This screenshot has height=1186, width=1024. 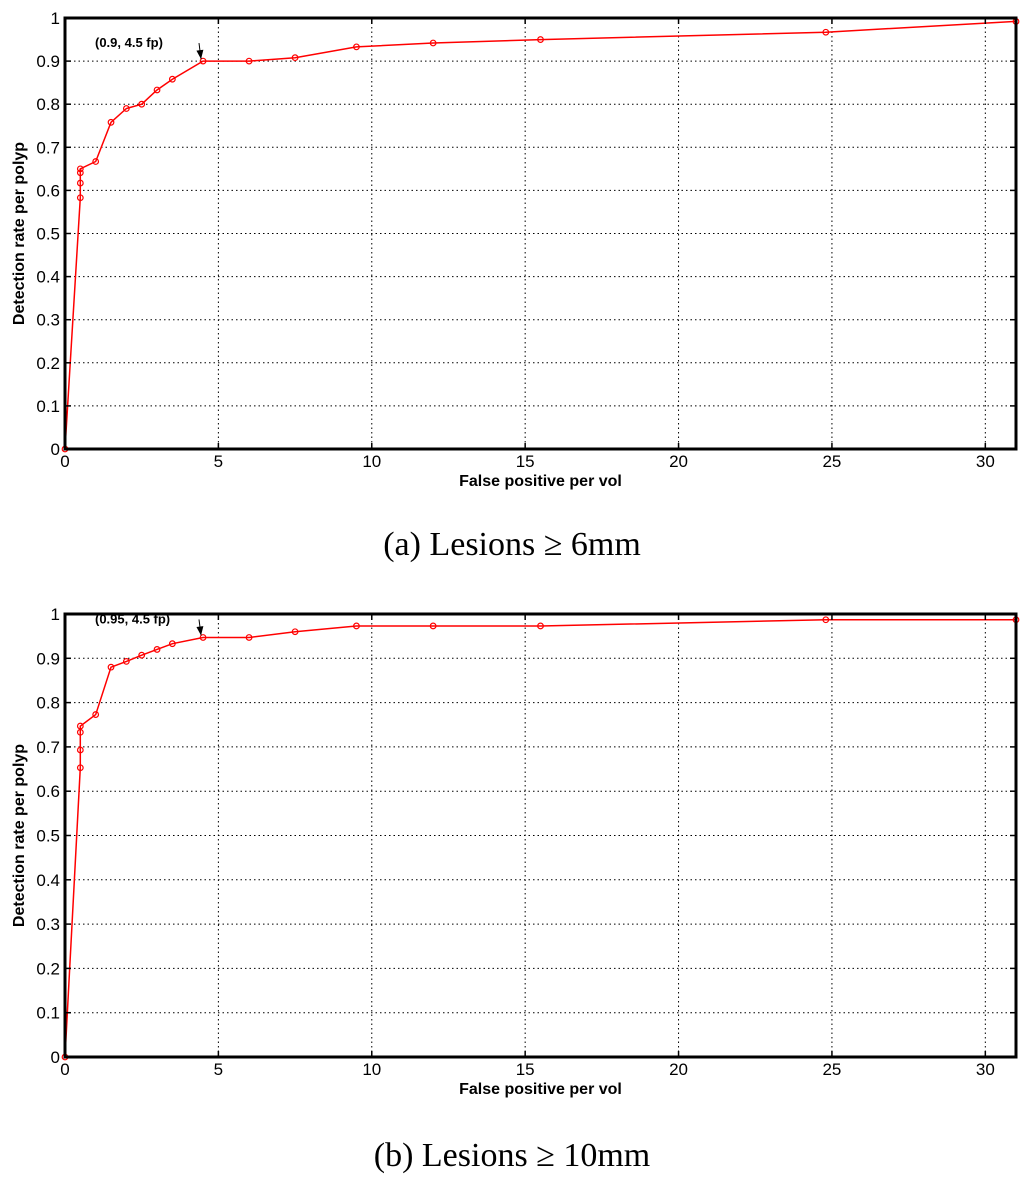 I want to click on annotation-label: (0.9, 4.5 fp), so click(x=129, y=42).